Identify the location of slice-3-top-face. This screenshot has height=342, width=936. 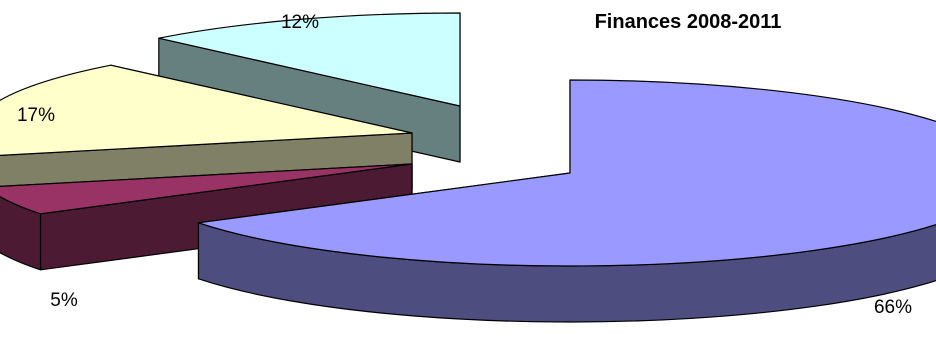
(206, 110).